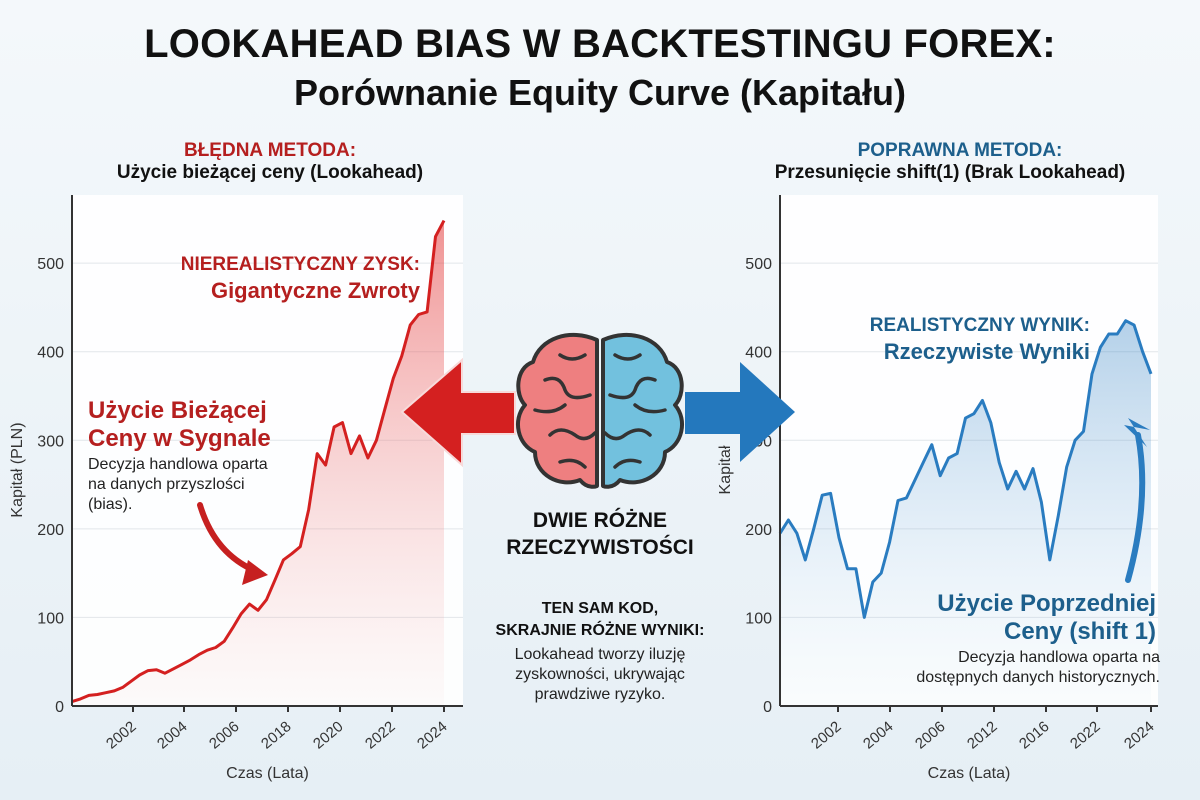  Describe the element at coordinates (1079, 631) in the screenshot. I see `right-annotation-mid-line2: Ceny (shift 1)` at that location.